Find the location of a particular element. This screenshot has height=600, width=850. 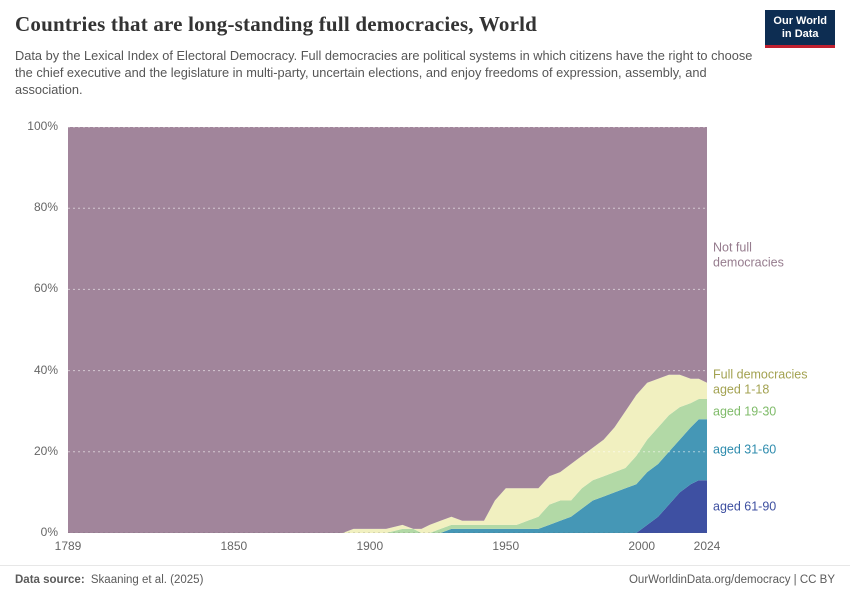

data-source-value: Skaaning et al. (2025) is located at coordinates (147, 580).